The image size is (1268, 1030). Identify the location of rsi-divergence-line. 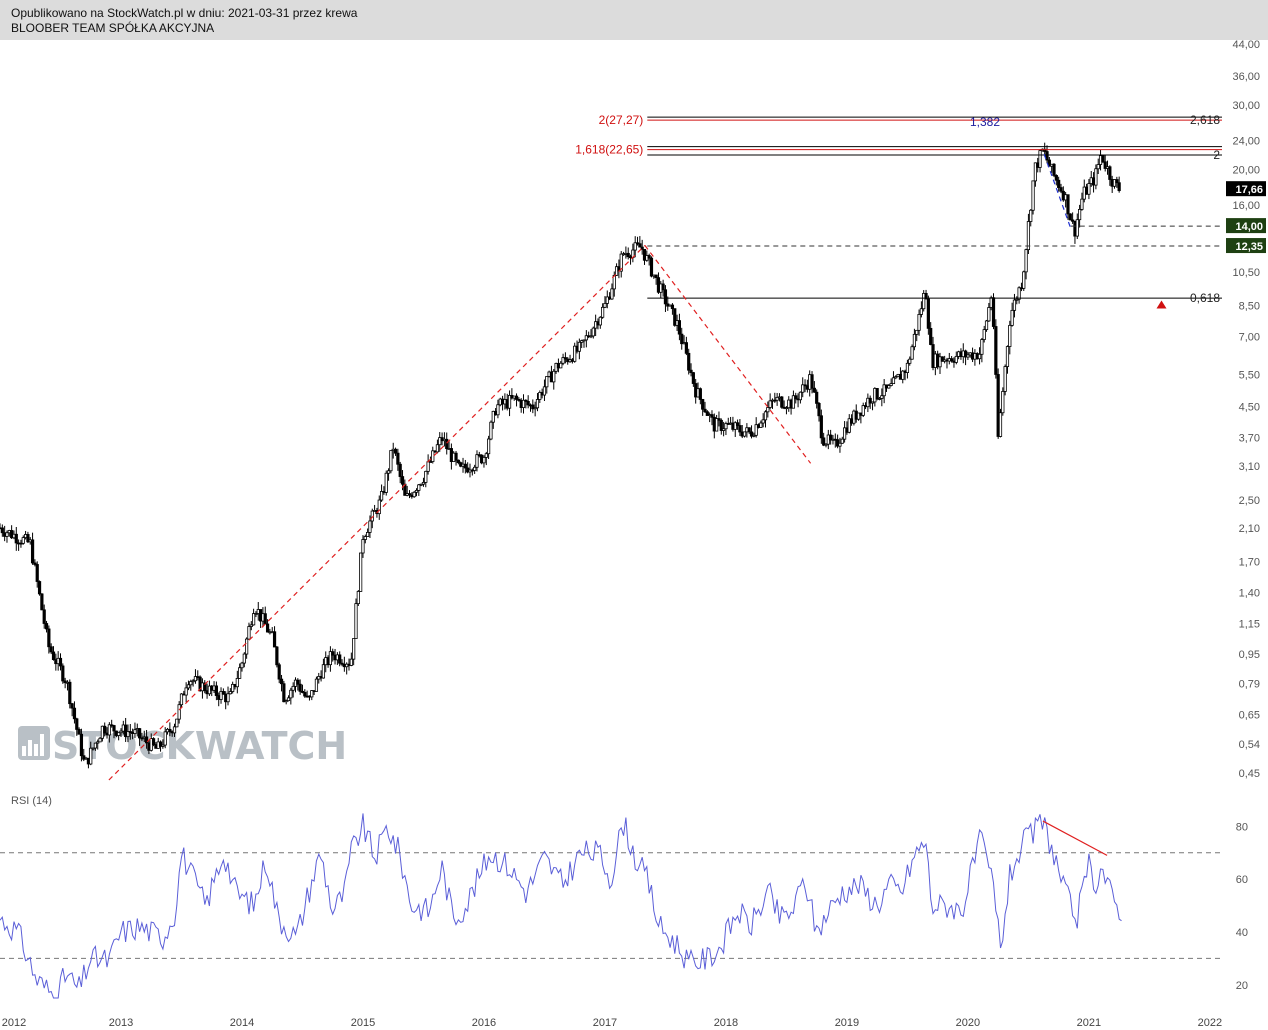
(1075, 838).